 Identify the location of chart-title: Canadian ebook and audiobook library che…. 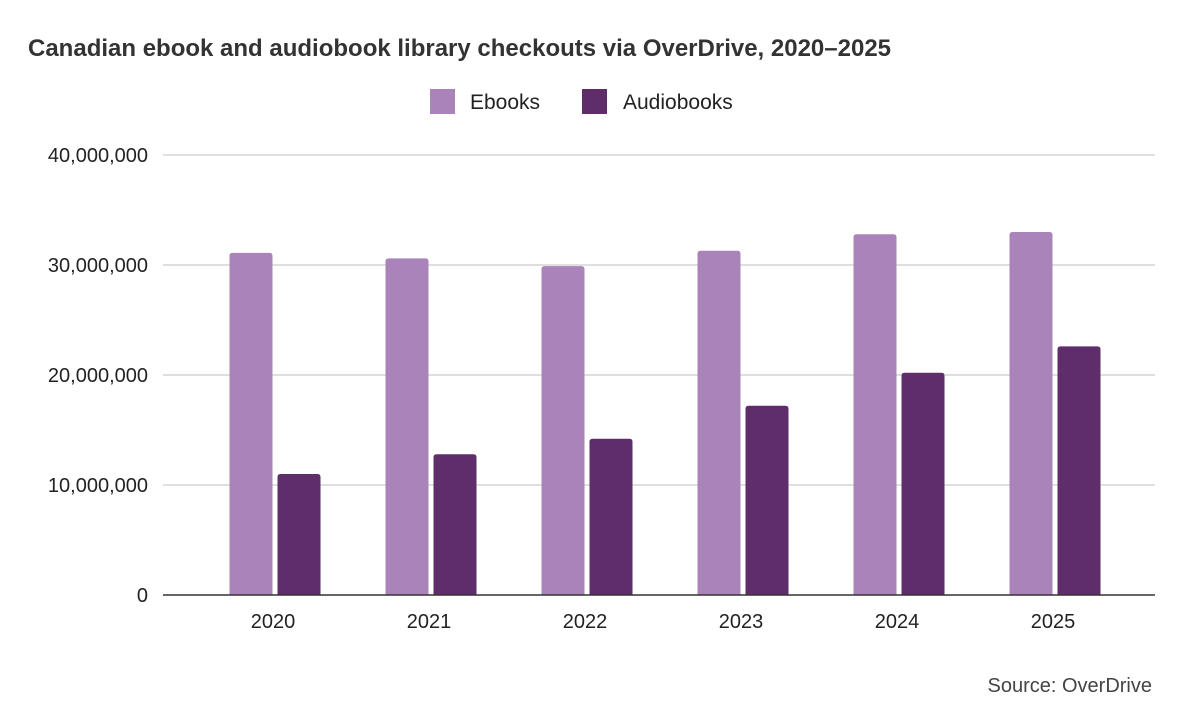
(459, 48).